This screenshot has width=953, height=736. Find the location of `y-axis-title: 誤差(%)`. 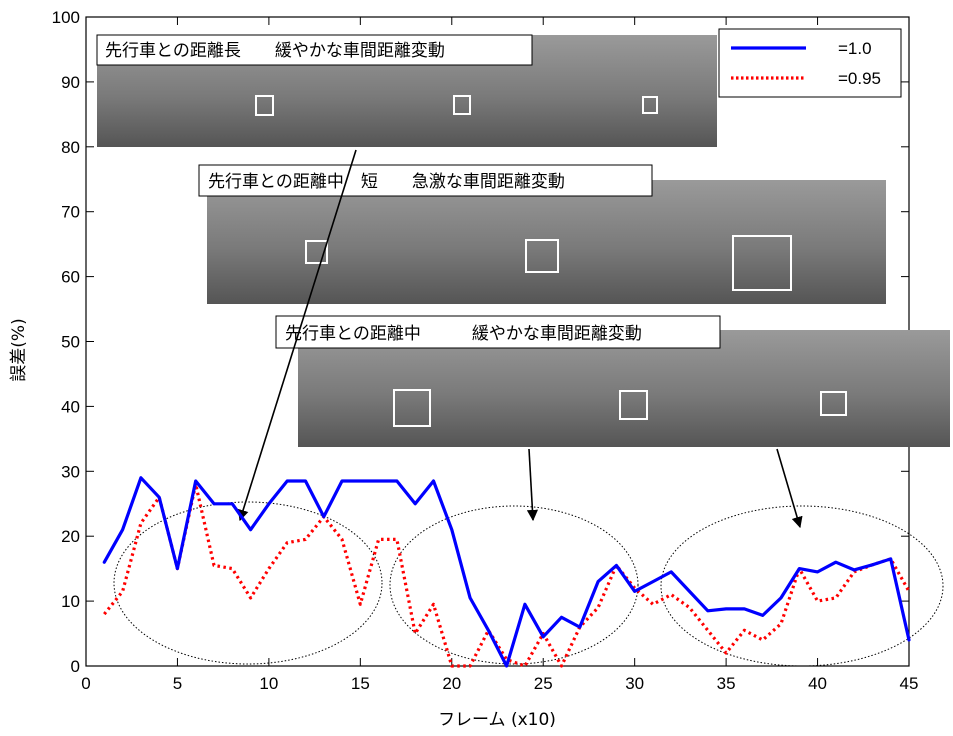

y-axis-title: 誤差(%) is located at coordinates (19, 349).